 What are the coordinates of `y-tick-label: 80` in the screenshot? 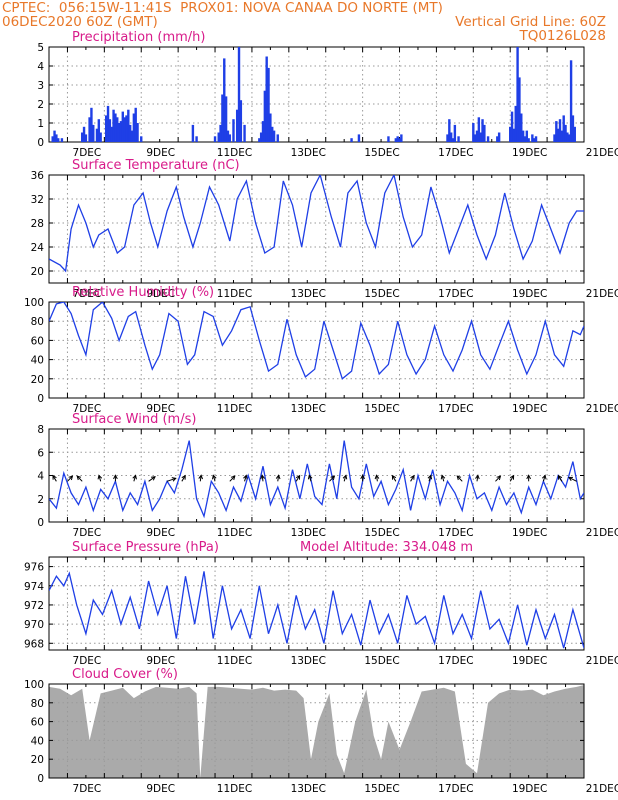 It's located at (37, 704).